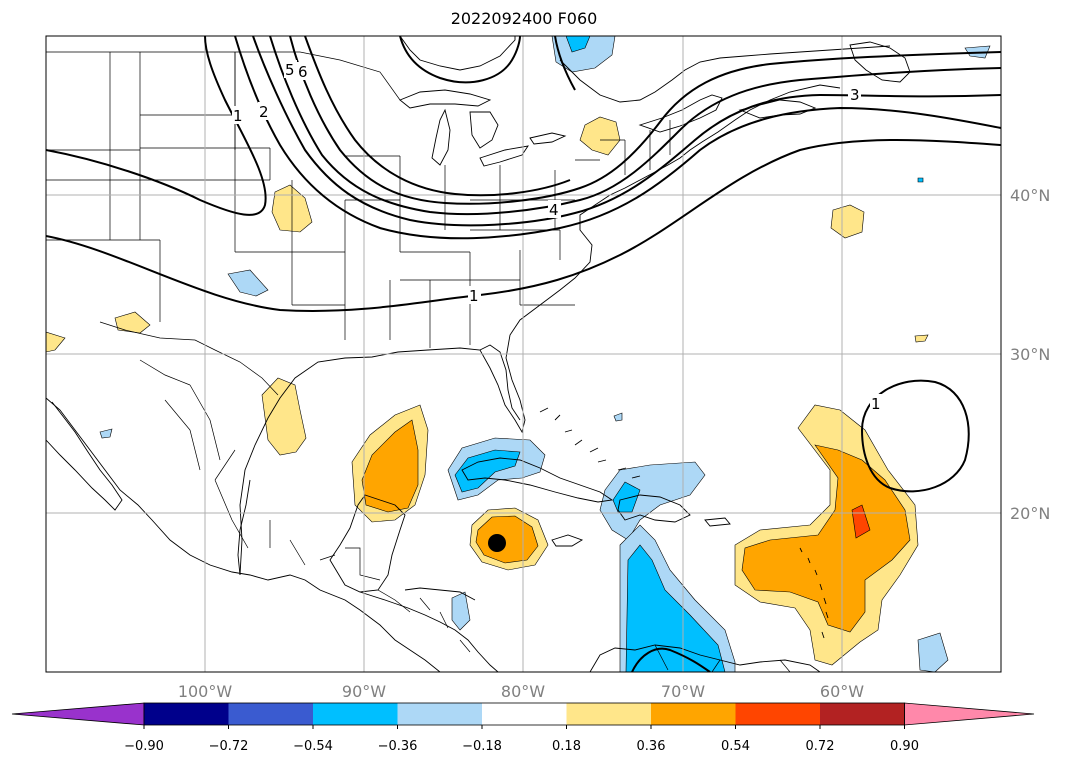 The height and width of the screenshot is (765, 1071). I want to click on colorbar-outline, so click(524, 714).